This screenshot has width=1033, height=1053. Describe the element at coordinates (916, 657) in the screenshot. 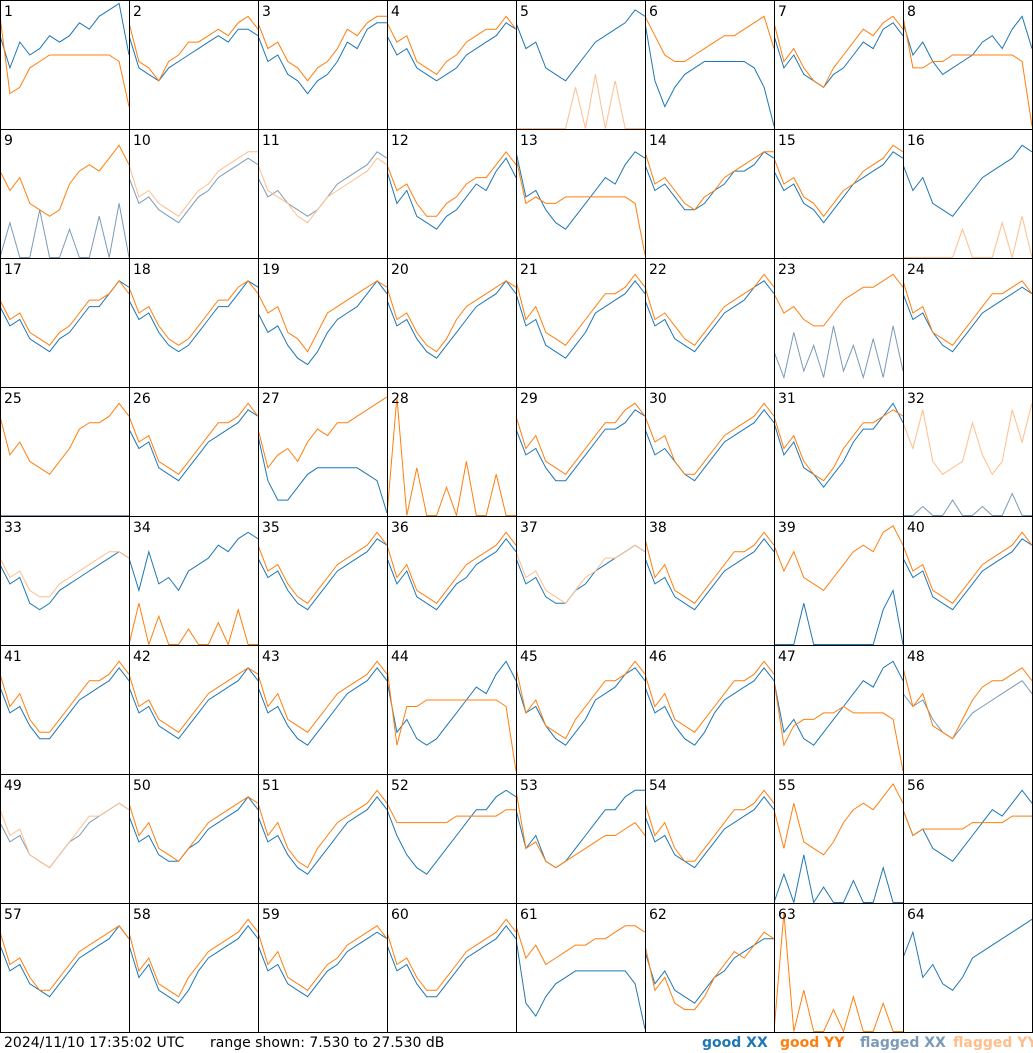

I see `panel-label: 48` at that location.